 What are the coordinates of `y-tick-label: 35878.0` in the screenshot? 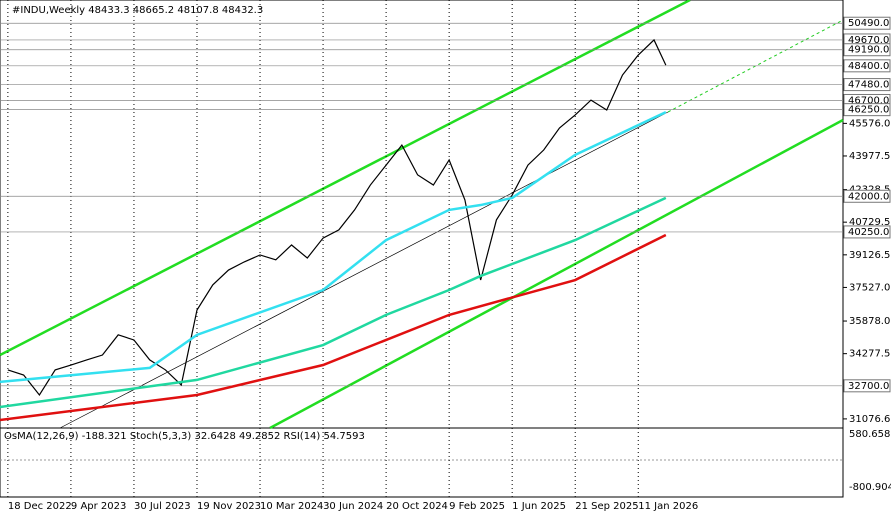 It's located at (869, 321).